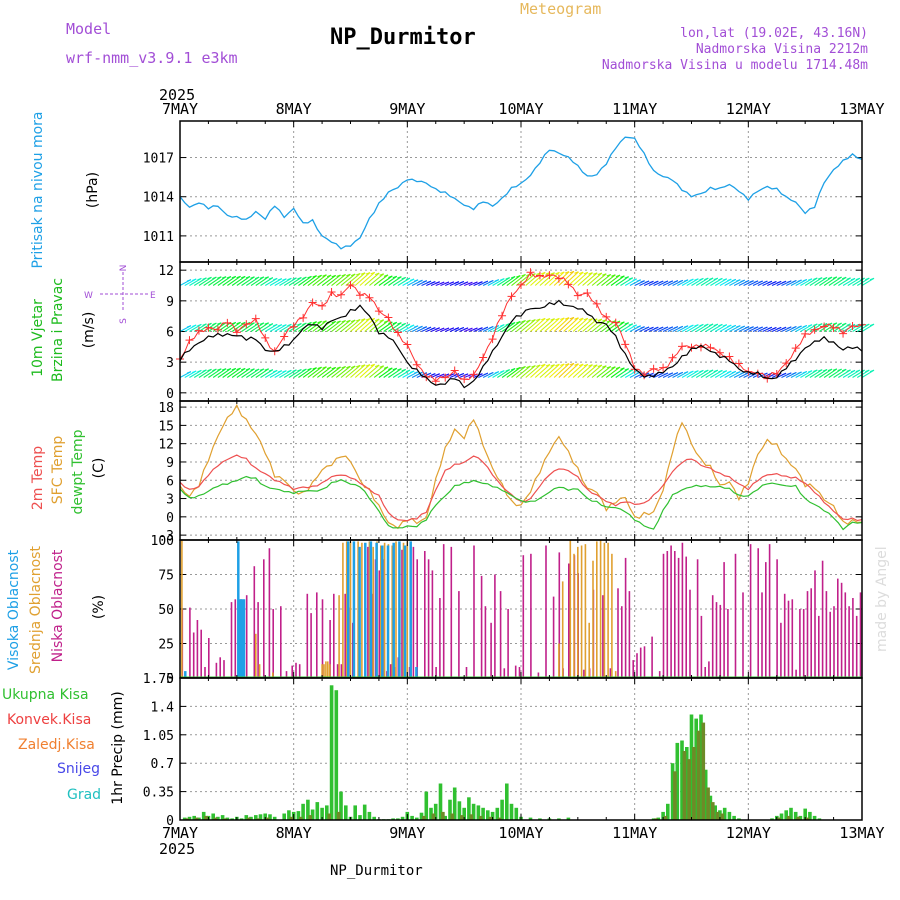 This screenshot has height=900, width=900. What do you see at coordinates (376, 871) in the screenshot?
I see `footer-station: NP_Durmitor` at bounding box center [376, 871].